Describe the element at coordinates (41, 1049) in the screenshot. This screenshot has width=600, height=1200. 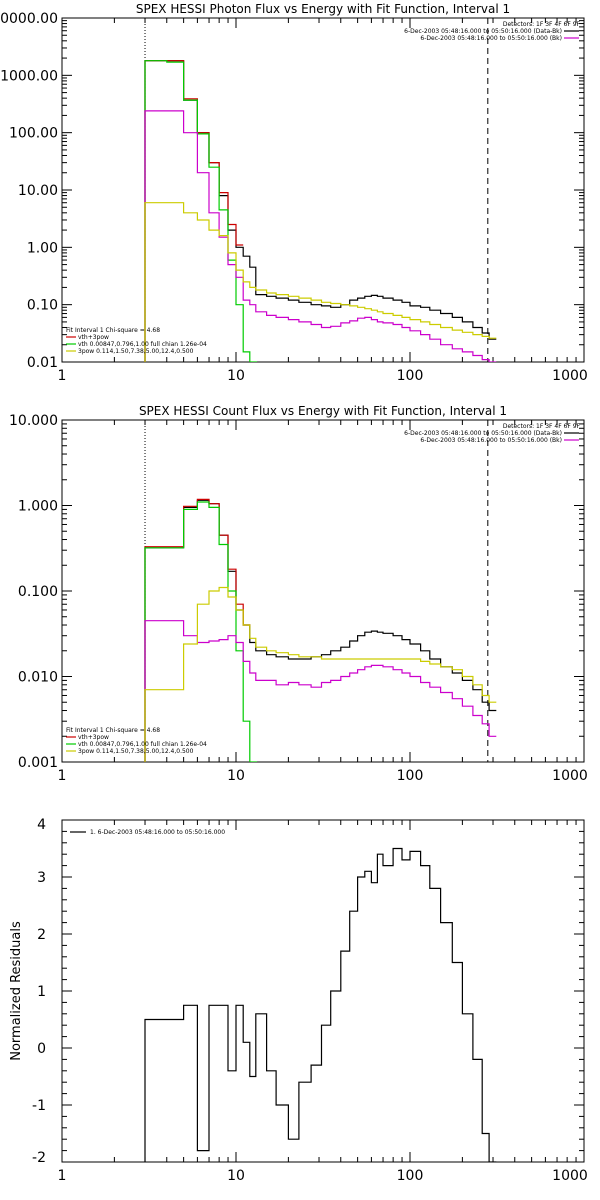
I see `y-tick-label: 0` at that location.